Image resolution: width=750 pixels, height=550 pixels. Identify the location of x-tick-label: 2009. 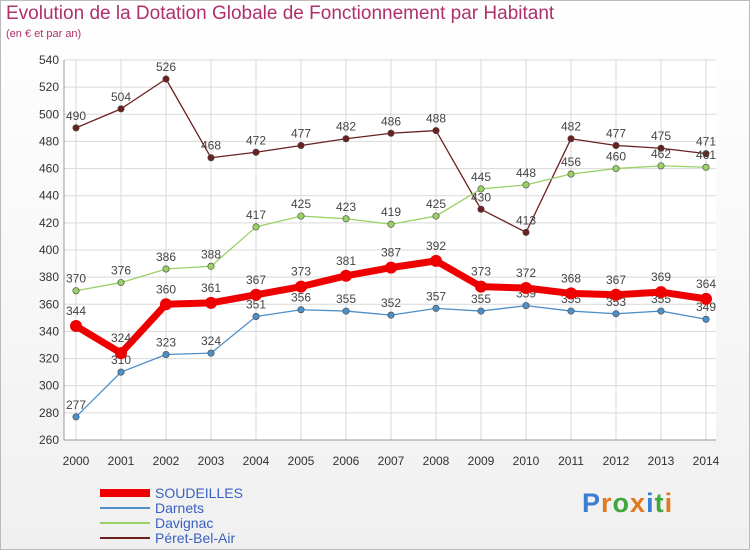
(481, 461).